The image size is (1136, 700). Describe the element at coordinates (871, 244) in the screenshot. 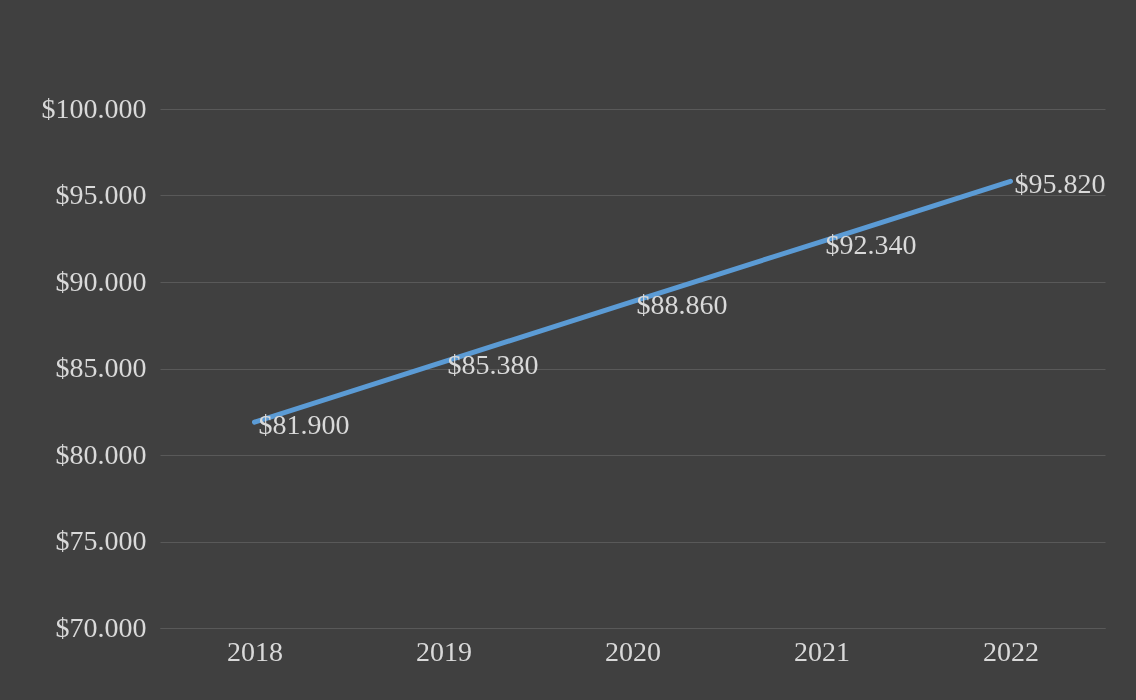

I see `text: $92.340` at that location.